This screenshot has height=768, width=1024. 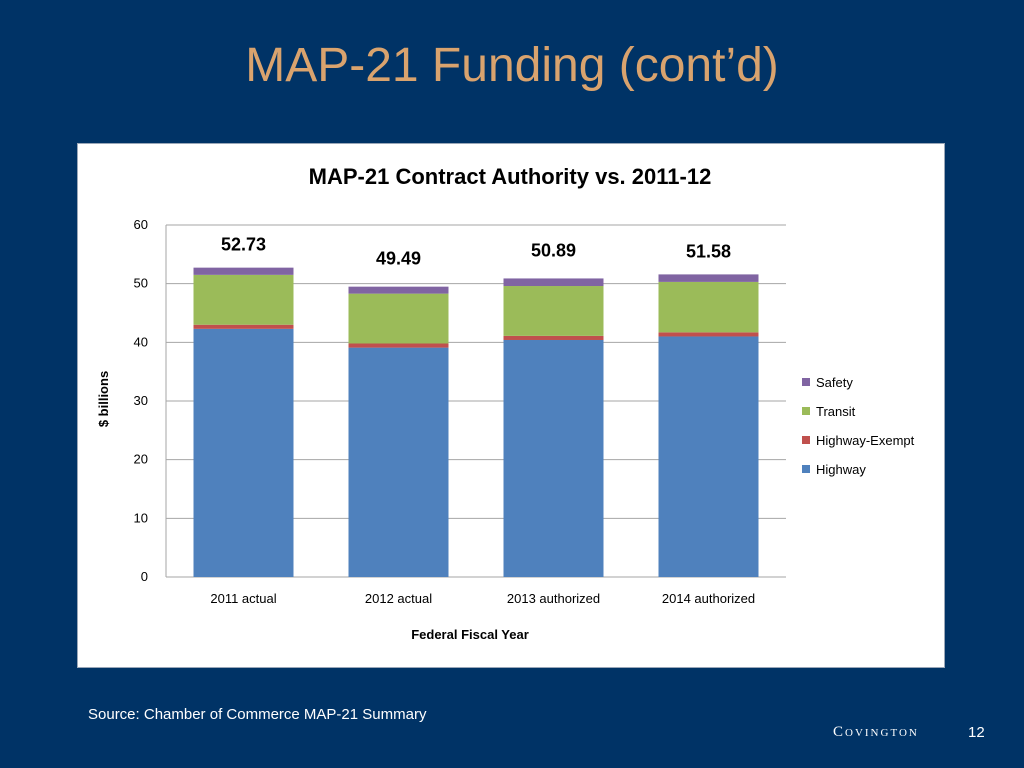 I want to click on y-tick-label: 0, so click(x=144, y=576).